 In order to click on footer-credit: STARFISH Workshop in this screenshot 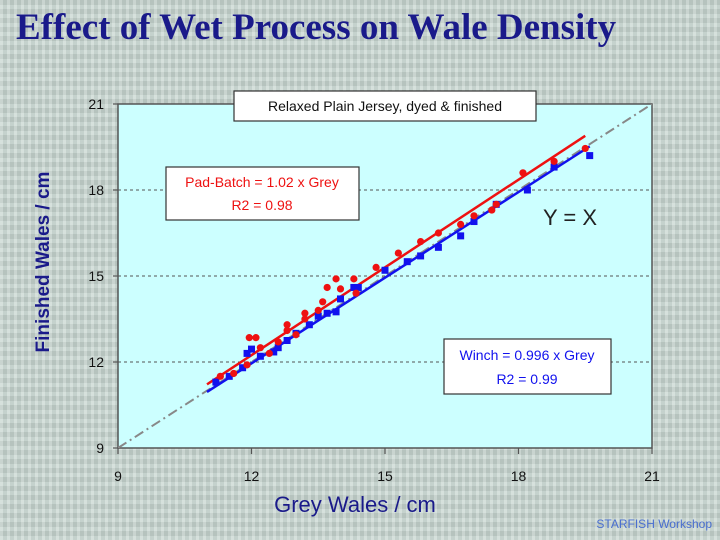, I will do `click(654, 524)`.